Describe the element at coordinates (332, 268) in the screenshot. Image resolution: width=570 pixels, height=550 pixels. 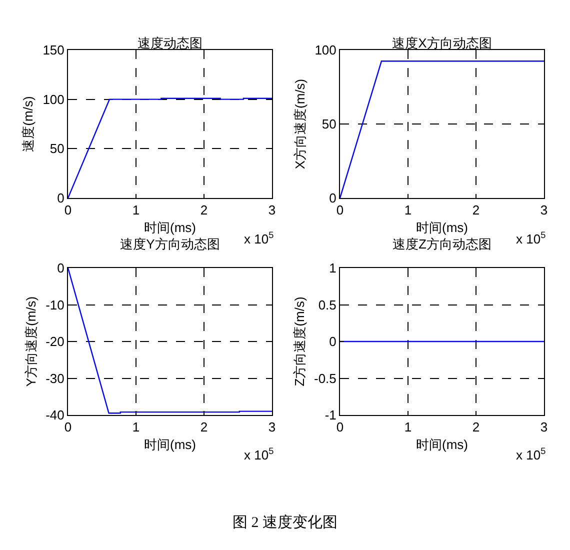
I see `y-tick-label: 1` at that location.